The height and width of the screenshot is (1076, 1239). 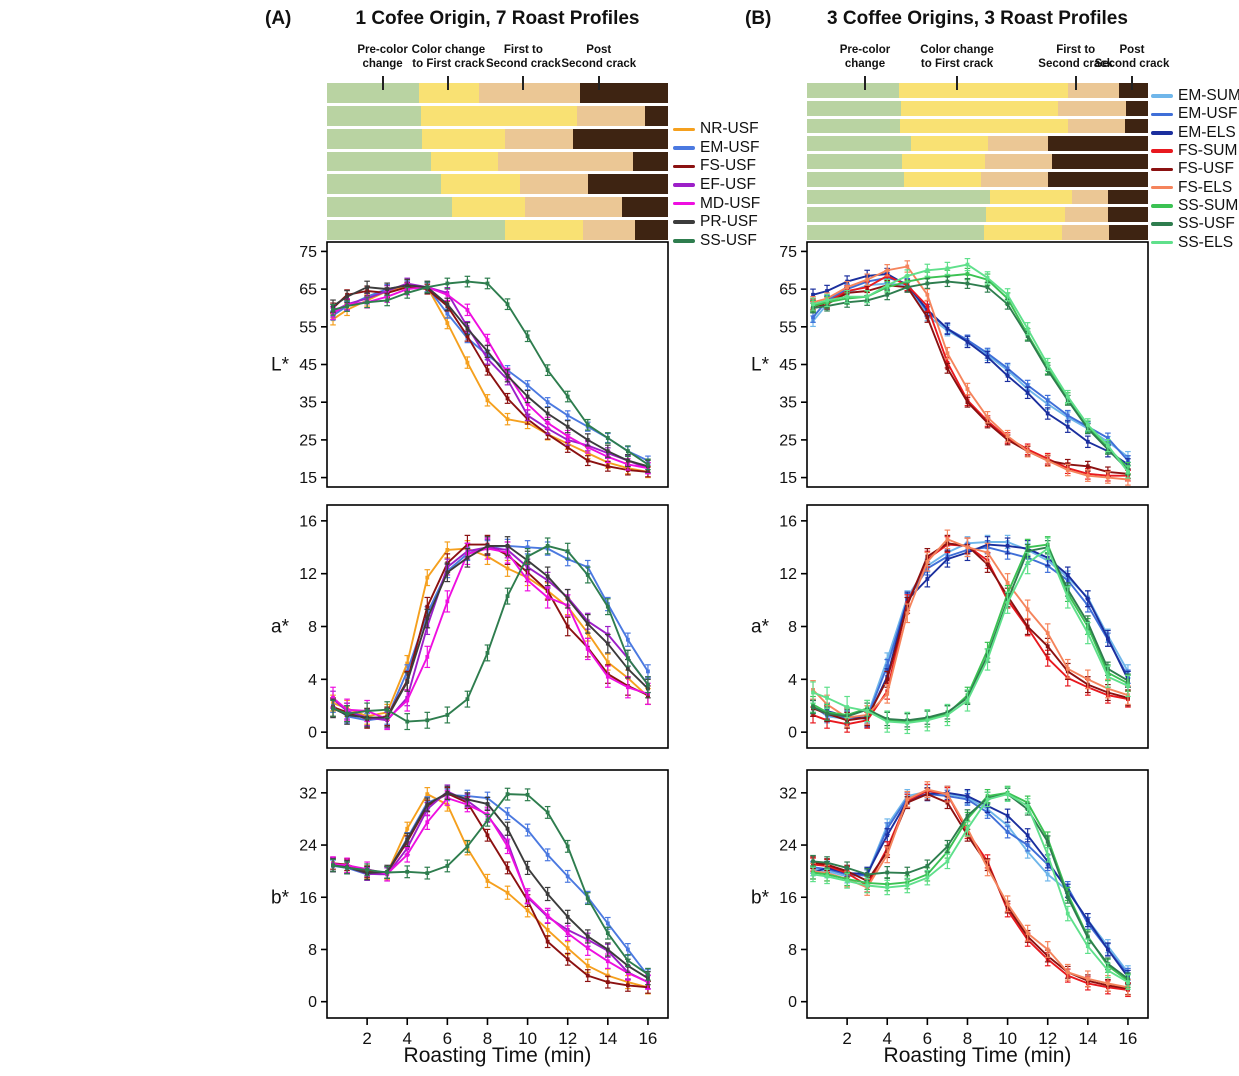 I want to click on legend-swatch-EF-USF, so click(x=684, y=185).